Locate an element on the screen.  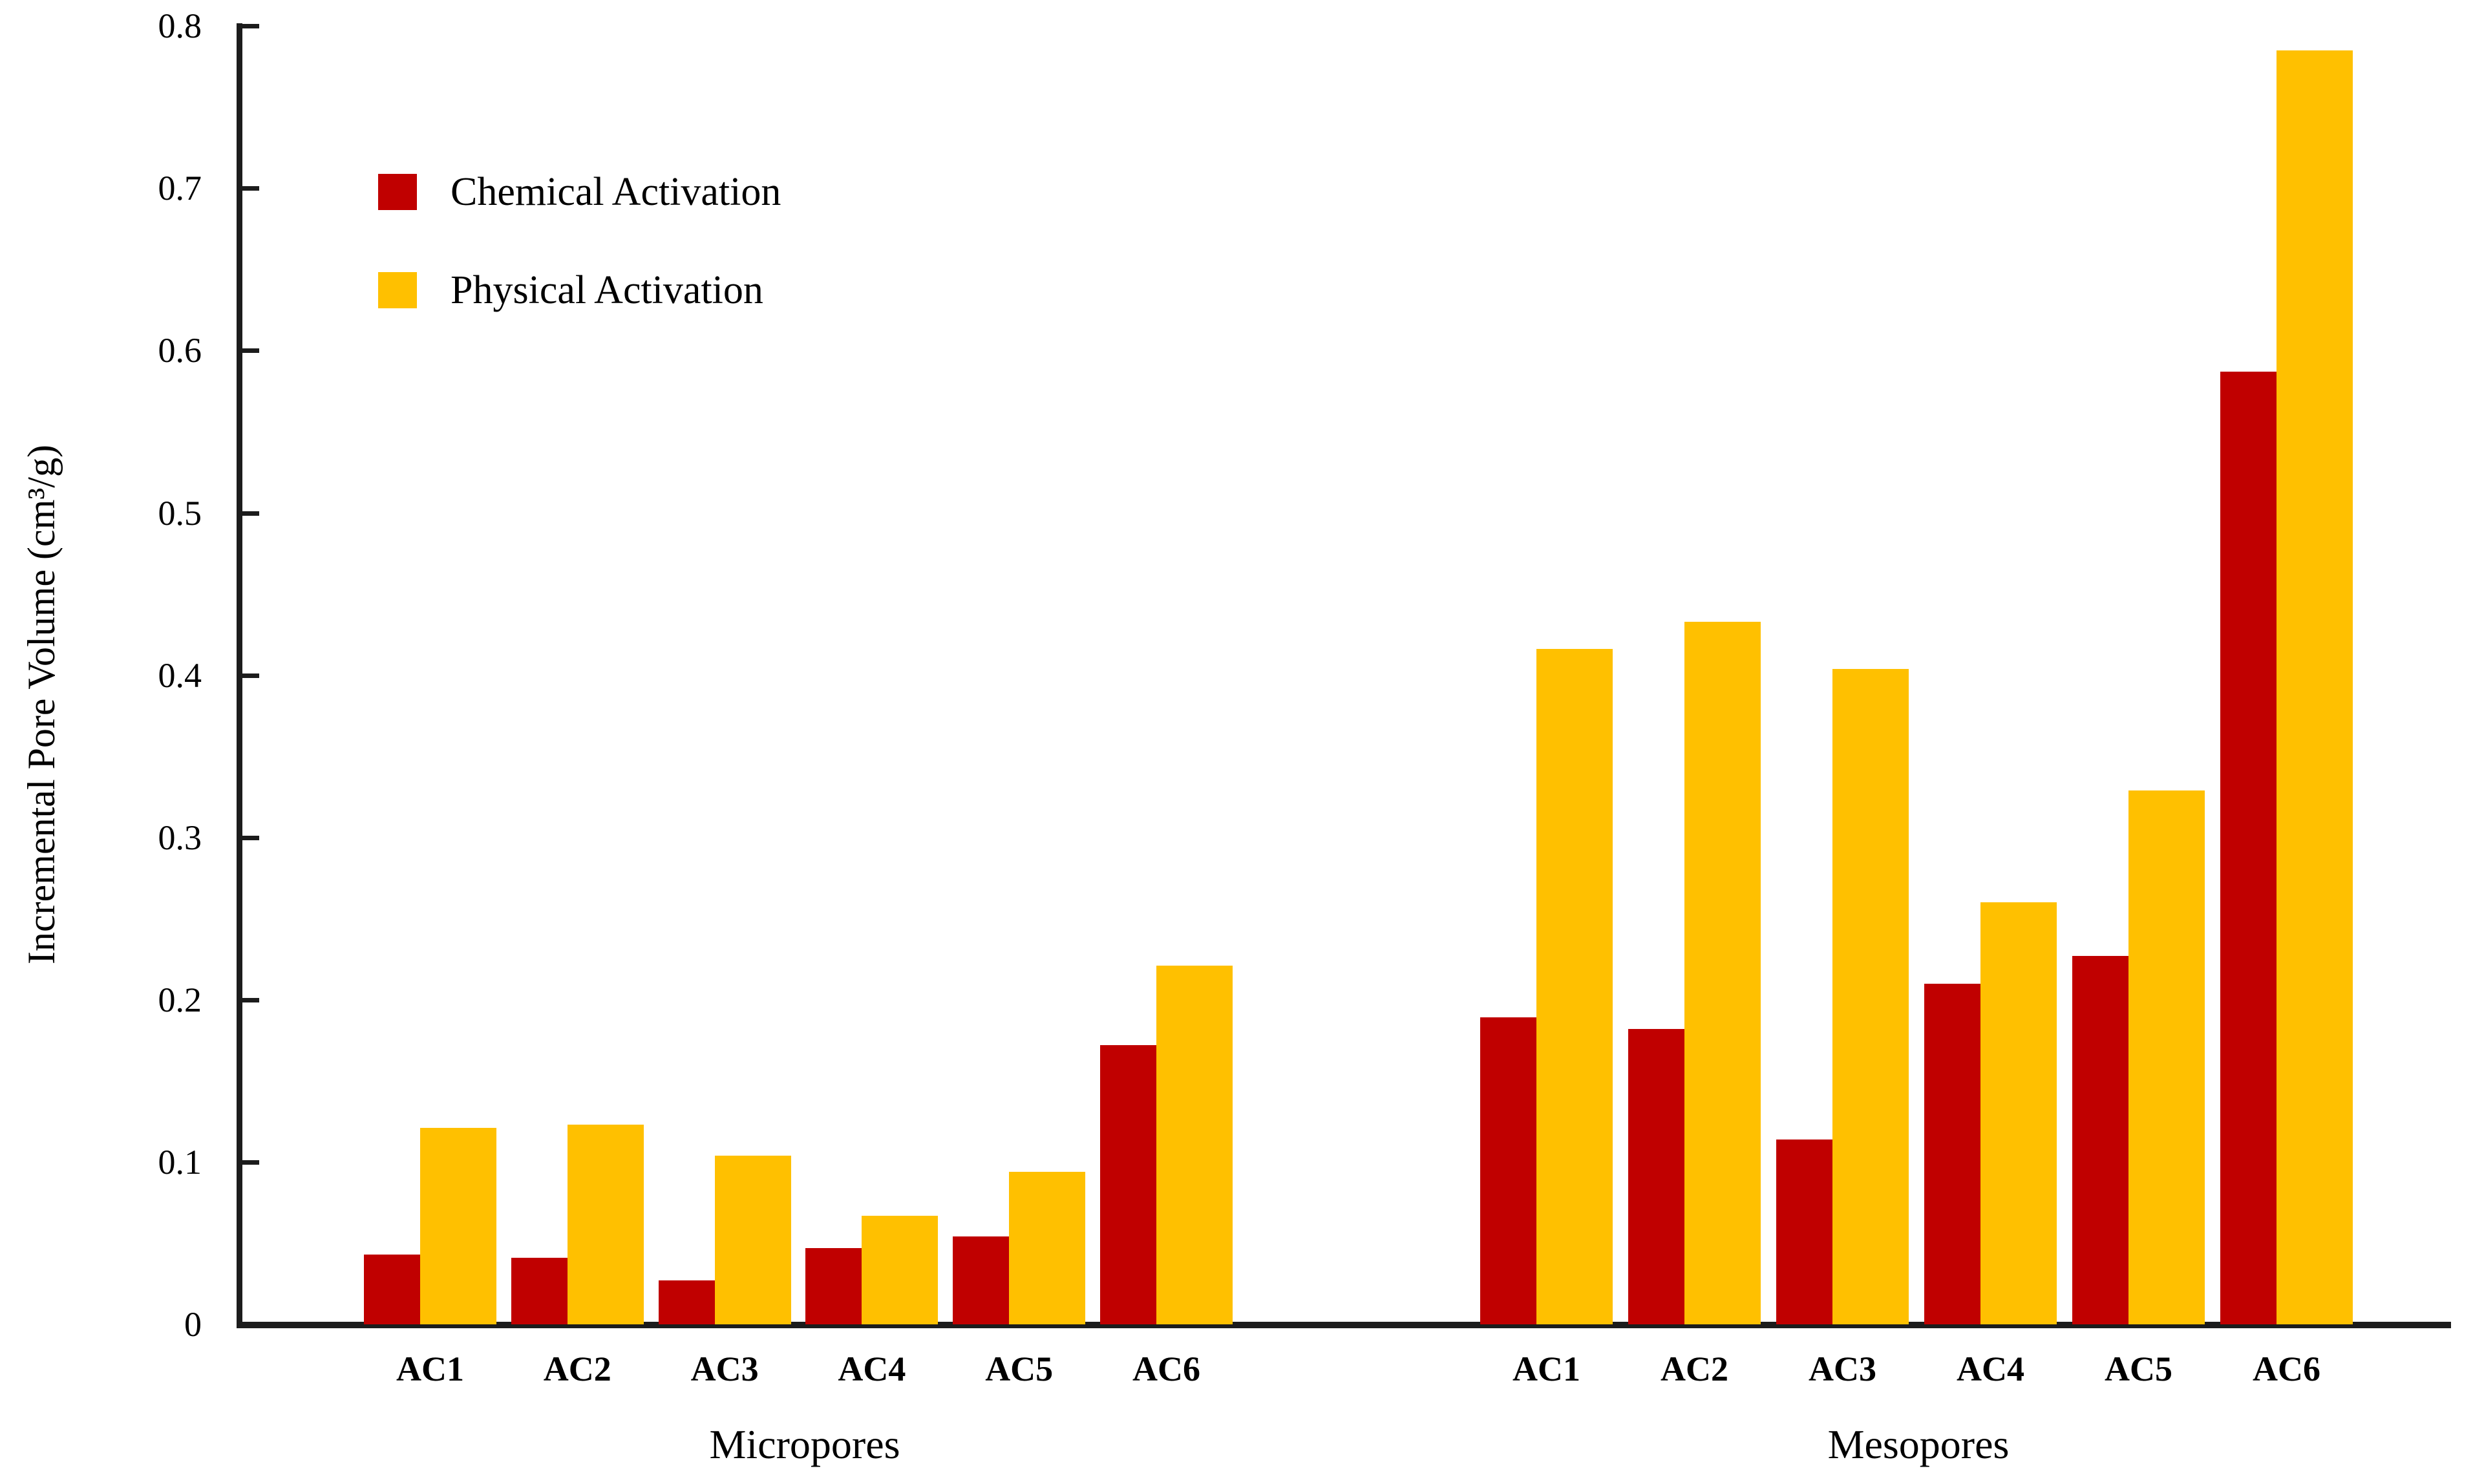
bar-micropores-ac3-physical is located at coordinates (753, 1240).